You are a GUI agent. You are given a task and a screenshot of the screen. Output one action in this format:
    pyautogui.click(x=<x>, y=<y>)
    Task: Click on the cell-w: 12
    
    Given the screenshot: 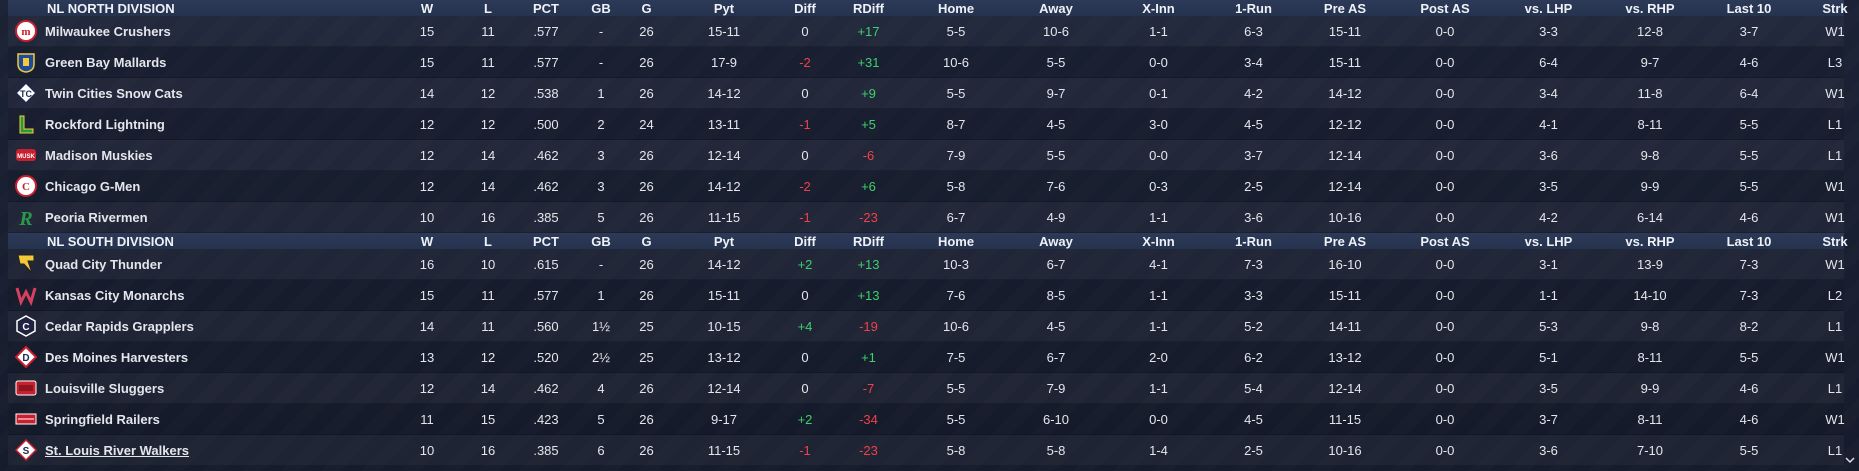 What is the action you would take?
    pyautogui.click(x=427, y=155)
    